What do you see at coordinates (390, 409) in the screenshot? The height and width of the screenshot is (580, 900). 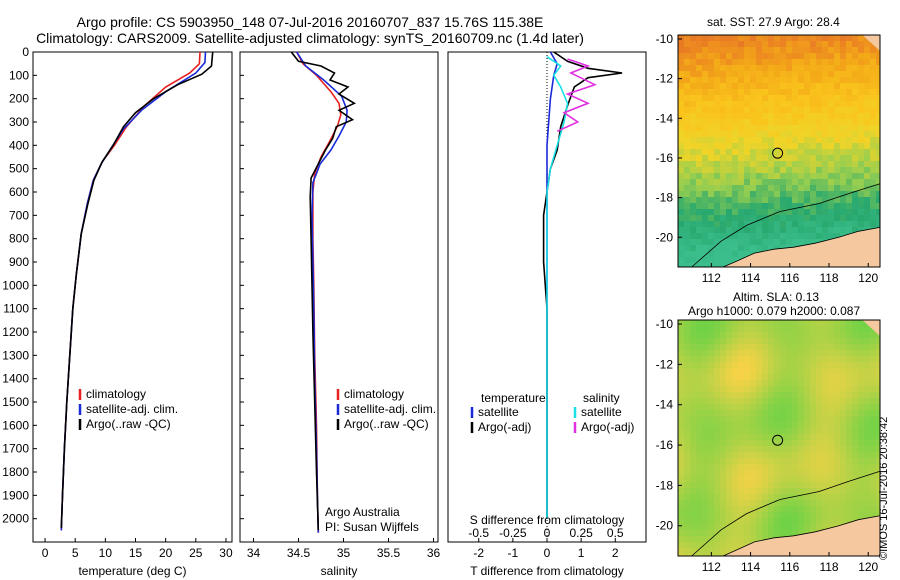 I see `salinity-legend-label: satellite-adj. clim.` at bounding box center [390, 409].